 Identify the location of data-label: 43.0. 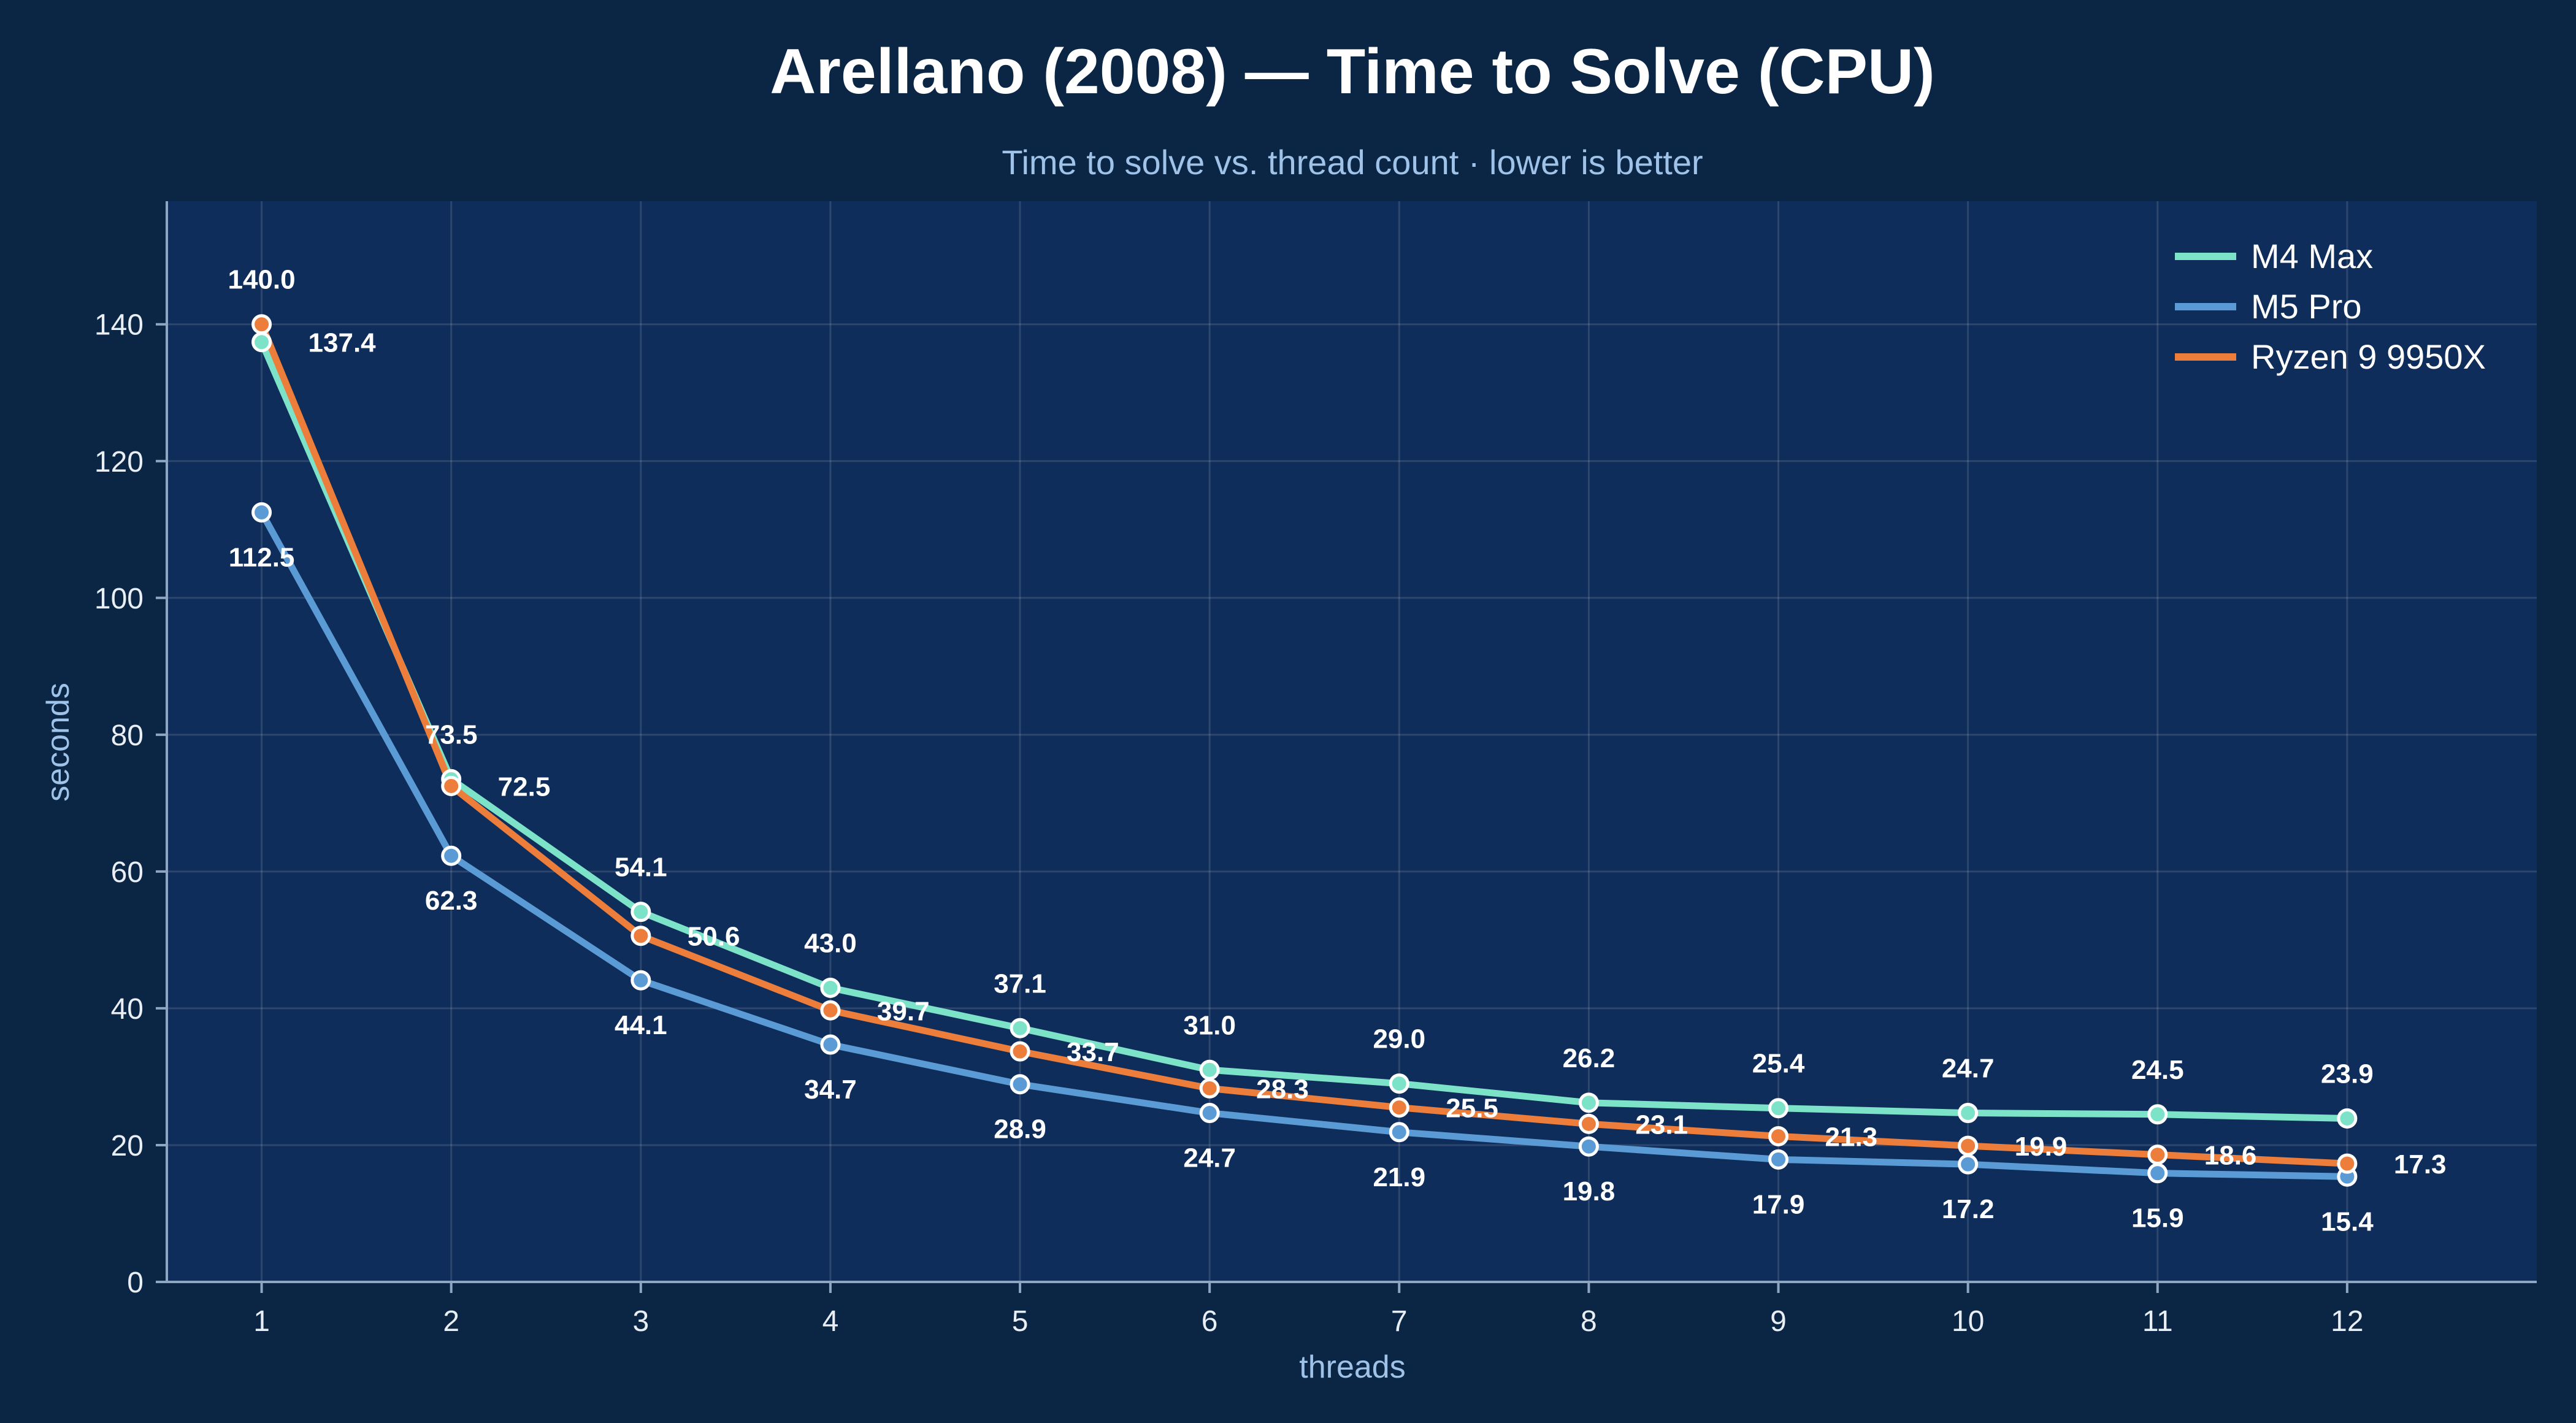
(830, 943).